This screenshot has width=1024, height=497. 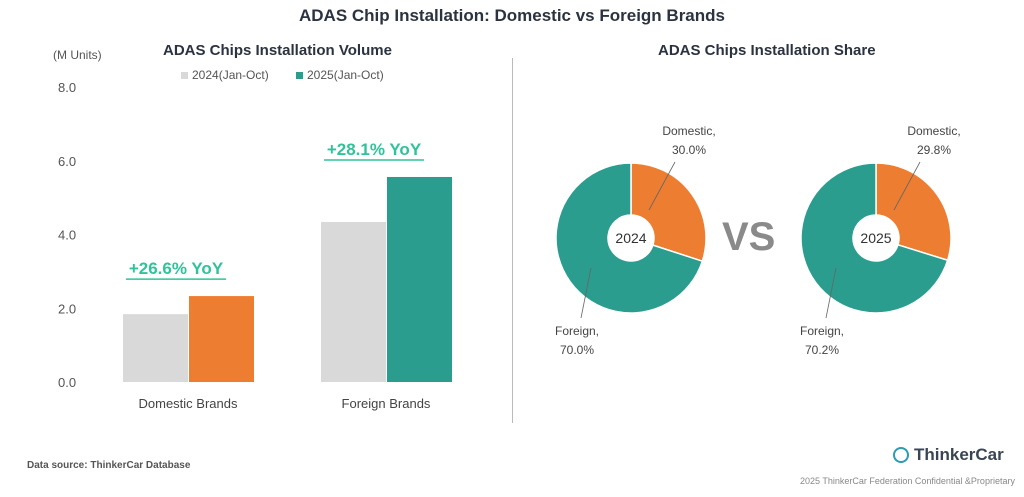 I want to click on vs-label: VS, so click(x=749, y=237).